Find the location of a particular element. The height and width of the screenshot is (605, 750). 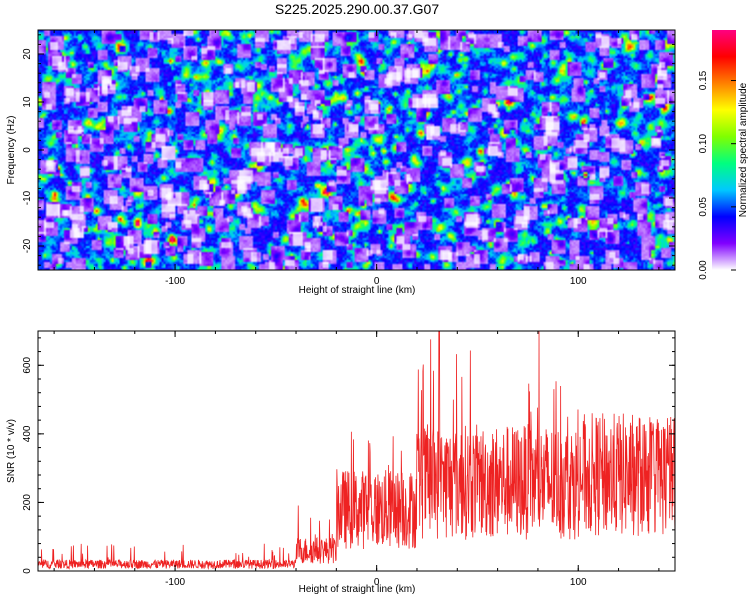

heatmap-x-tick-label: 100 is located at coordinates (578, 281).